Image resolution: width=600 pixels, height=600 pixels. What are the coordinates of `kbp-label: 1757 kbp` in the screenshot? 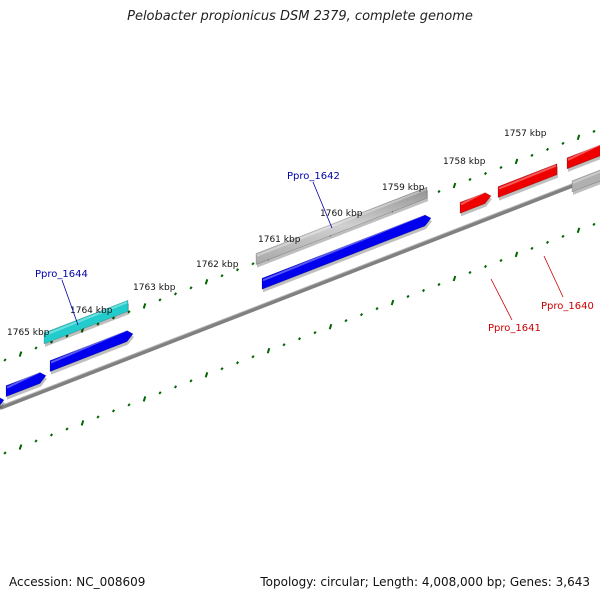 It's located at (525, 134).